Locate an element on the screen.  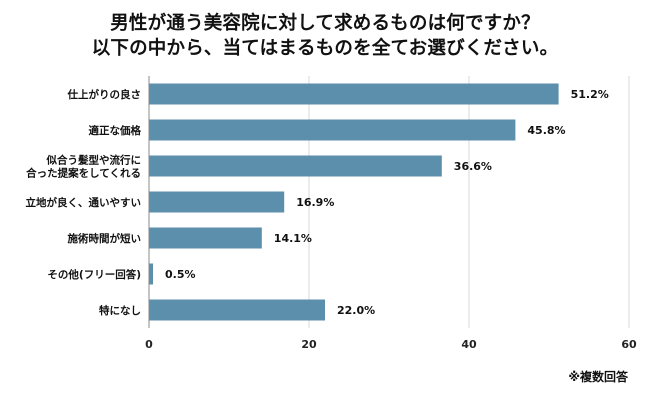
chart-title-line-2: 以下の中から、当てはまるものを全てお選びください。 is located at coordinates (325, 48).